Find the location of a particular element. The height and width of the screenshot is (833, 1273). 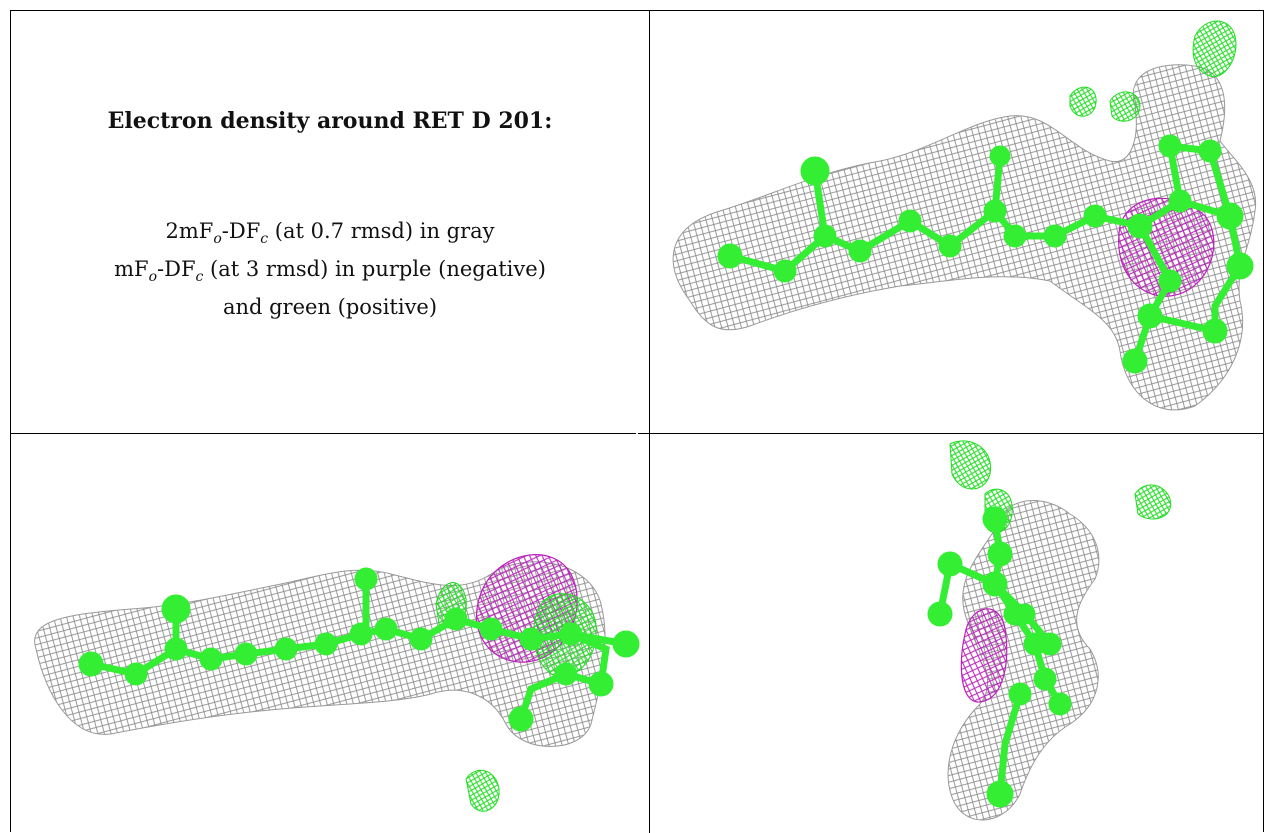

negative-difference-density is located at coordinates (984, 655).